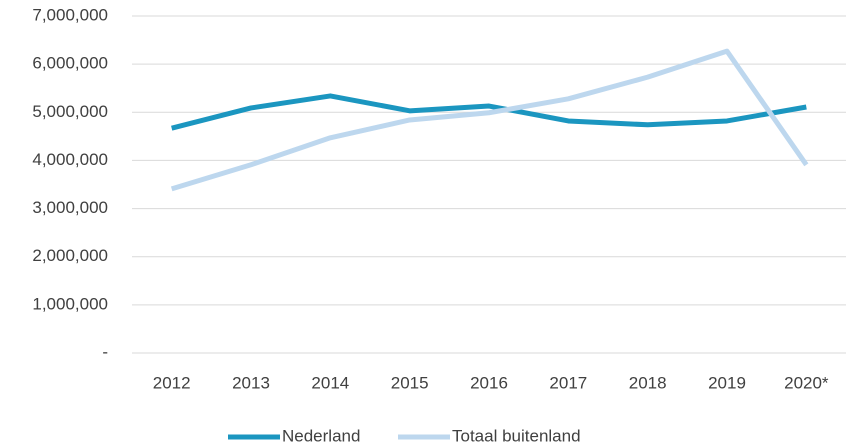 This screenshot has height=447, width=847. Describe the element at coordinates (70, 14) in the screenshot. I see `y-tick-label: 7,000,000` at that location.